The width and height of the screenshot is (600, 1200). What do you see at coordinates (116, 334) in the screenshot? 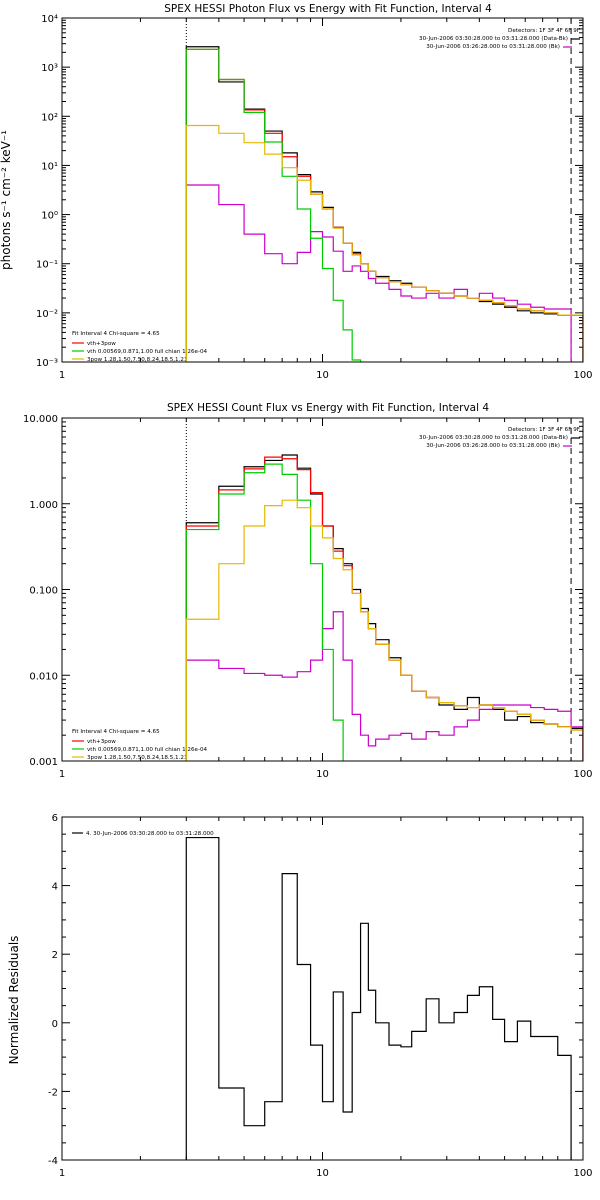
I see `photon-fit-info: Fit Interval 4 Chi-square = 4.65` at bounding box center [116, 334].